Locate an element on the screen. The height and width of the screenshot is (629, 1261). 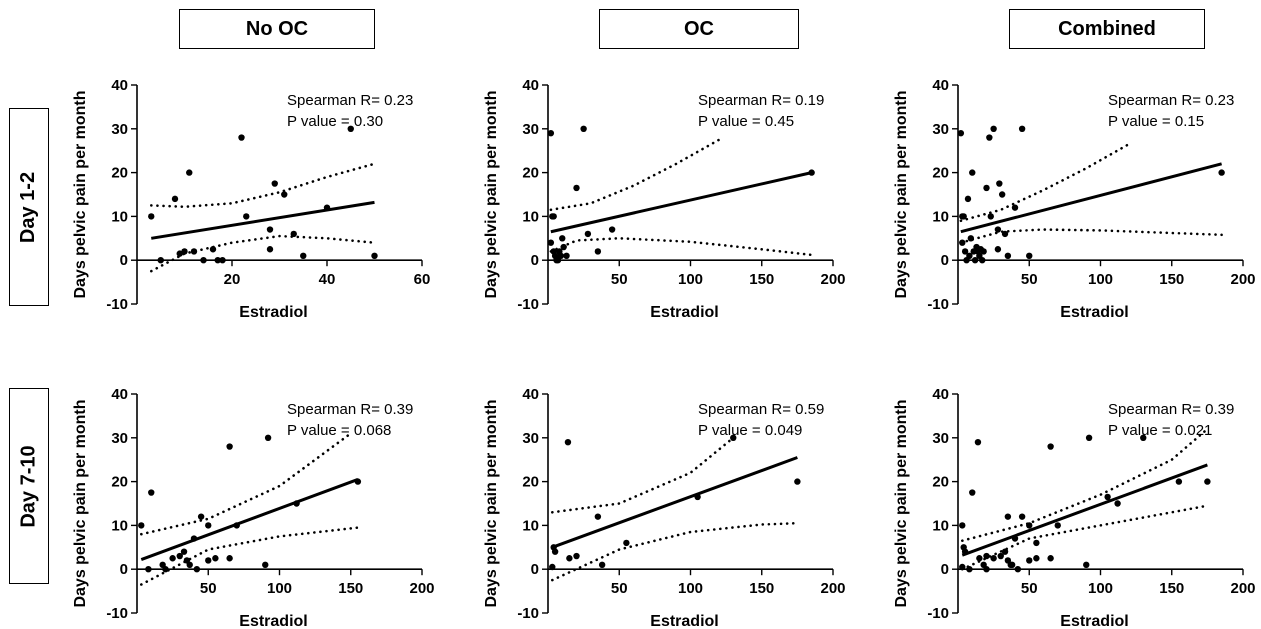
row-header-day-1-2: Day 1-2 is located at coordinates (29, 207).